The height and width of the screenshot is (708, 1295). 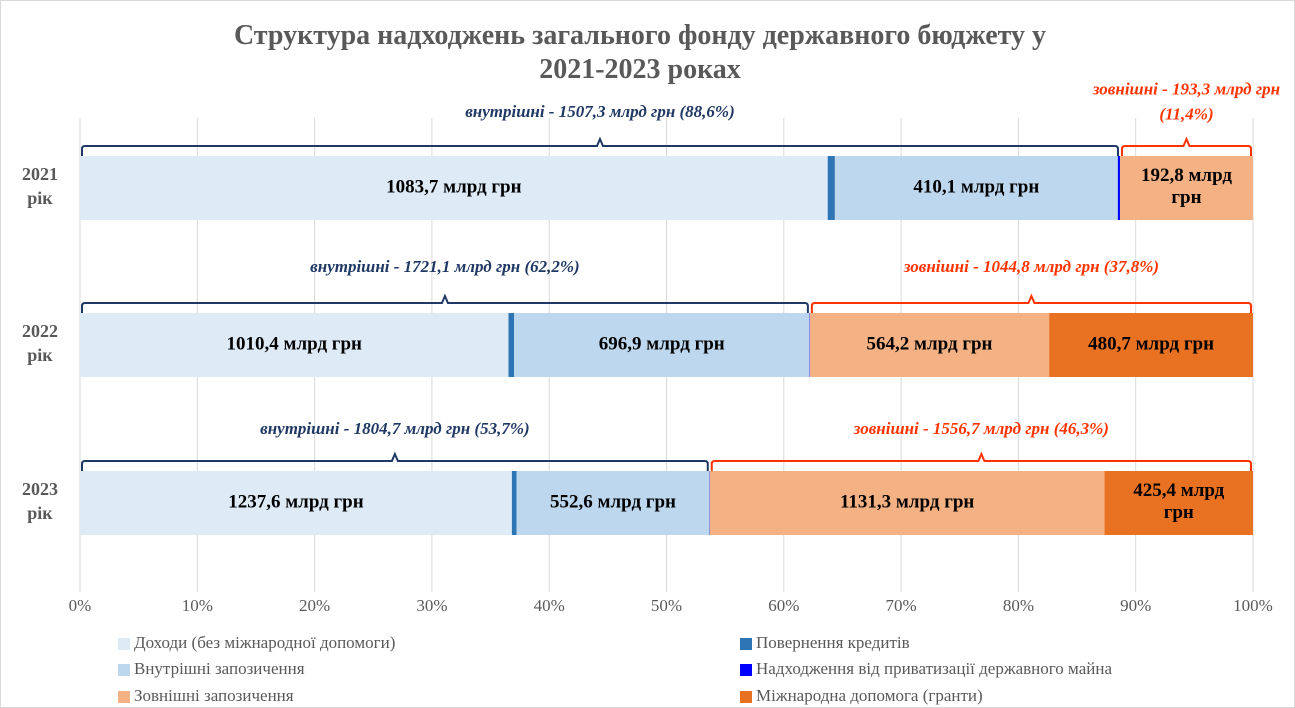 I want to click on data-label: 1237,6 млрд грн, so click(x=295, y=501).